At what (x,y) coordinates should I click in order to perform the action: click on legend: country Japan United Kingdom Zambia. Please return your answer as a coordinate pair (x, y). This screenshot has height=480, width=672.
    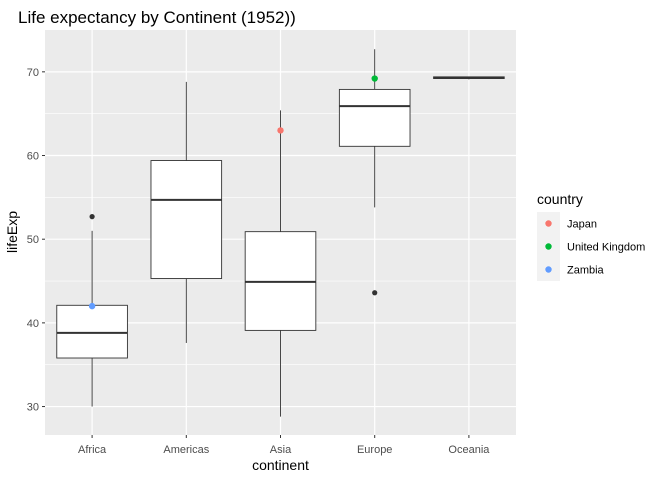
    Looking at the image, I should click on (591, 236).